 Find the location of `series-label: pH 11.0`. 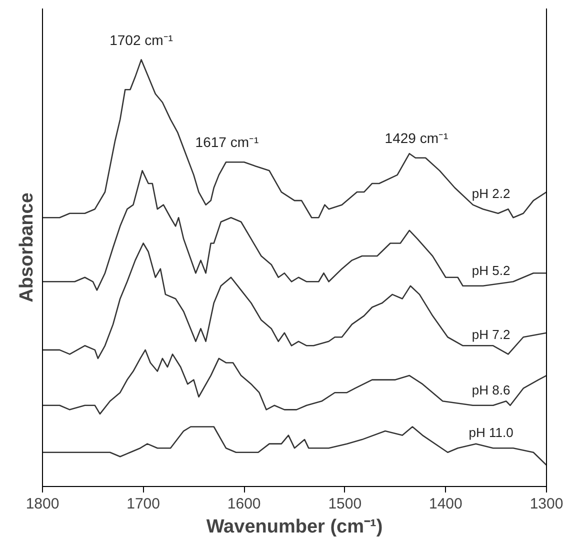

series-label: pH 11.0 is located at coordinates (491, 432).